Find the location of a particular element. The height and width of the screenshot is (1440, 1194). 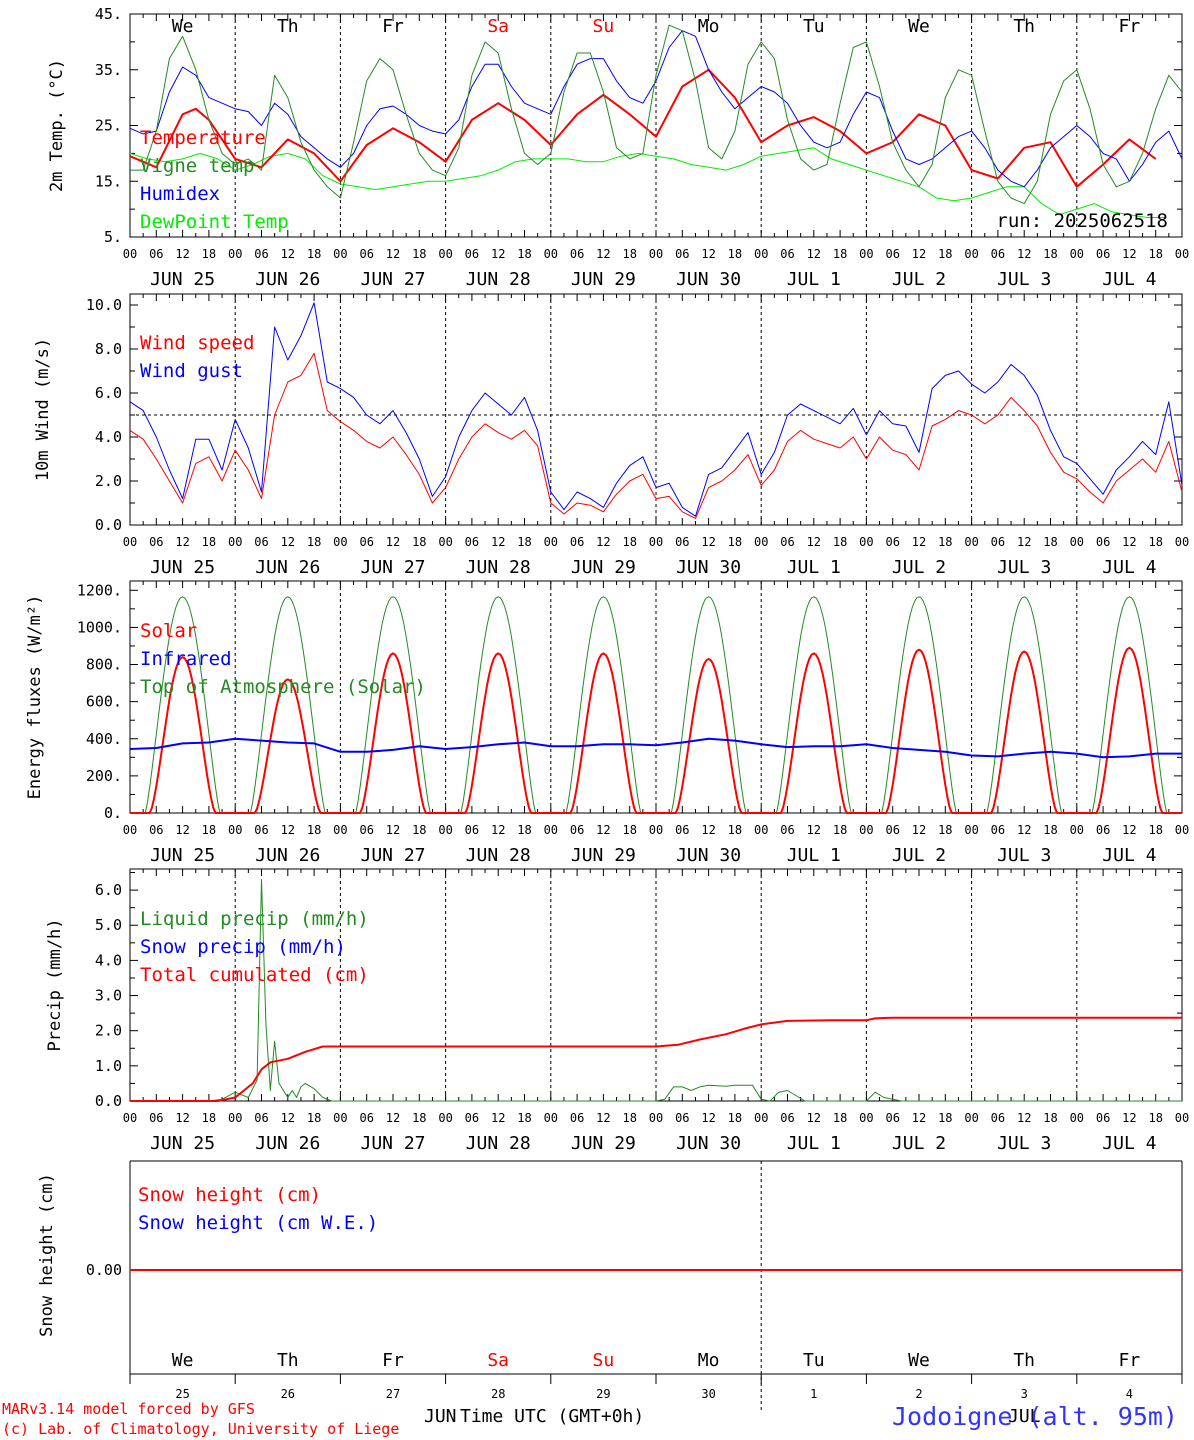

y-axis-label: Snow height (cm) is located at coordinates (47, 1255).